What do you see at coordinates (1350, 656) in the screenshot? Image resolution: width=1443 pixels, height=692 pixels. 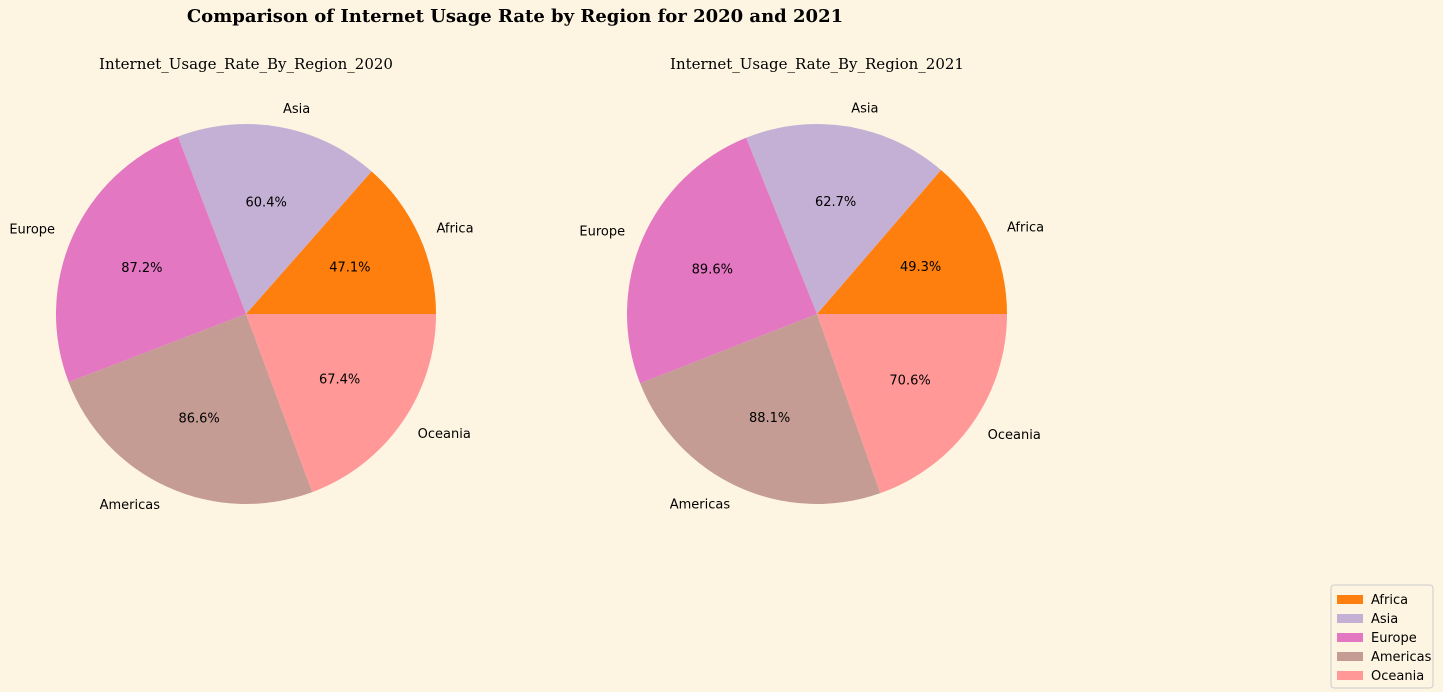 I see `legend-swatch-americas` at bounding box center [1350, 656].